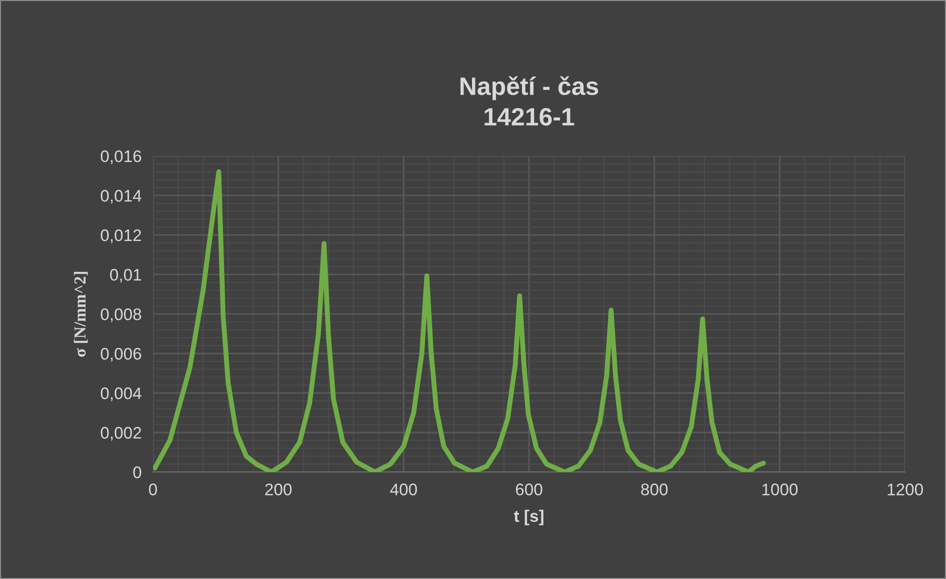 This screenshot has height=579, width=946. Describe the element at coordinates (137, 472) in the screenshot. I see `y-tick-label: 0` at that location.